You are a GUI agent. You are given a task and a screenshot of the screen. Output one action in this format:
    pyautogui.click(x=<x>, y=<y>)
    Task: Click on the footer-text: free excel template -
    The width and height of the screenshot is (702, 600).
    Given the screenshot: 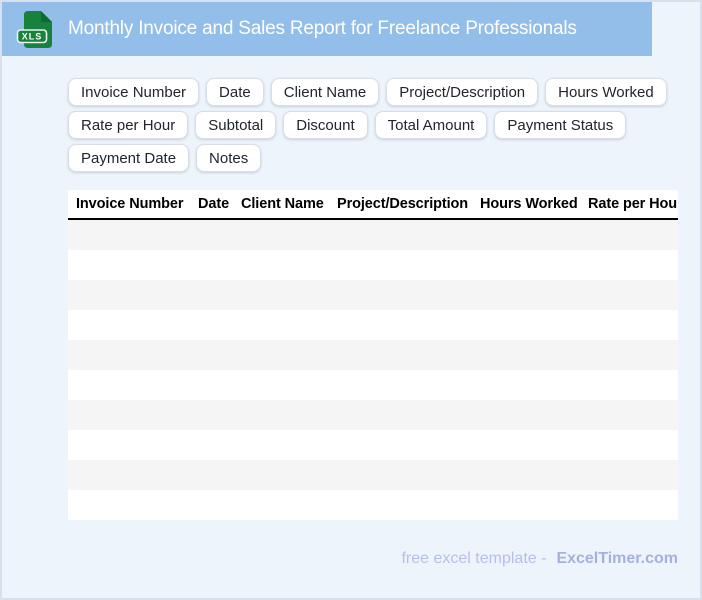 What is the action you would take?
    pyautogui.click(x=474, y=558)
    